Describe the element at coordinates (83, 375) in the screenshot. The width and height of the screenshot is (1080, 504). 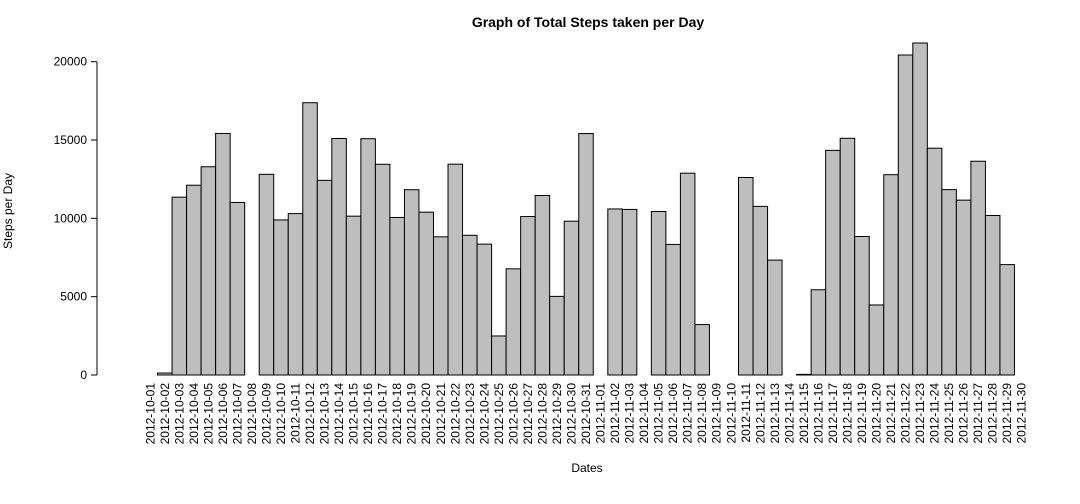
I see `y-tick-label: 0` at that location.